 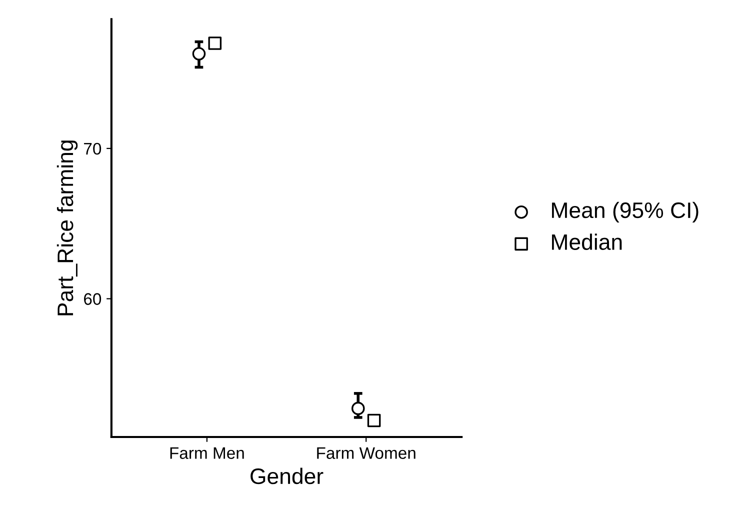 What do you see at coordinates (93, 148) in the screenshot?
I see `y-tick-label: 70` at bounding box center [93, 148].